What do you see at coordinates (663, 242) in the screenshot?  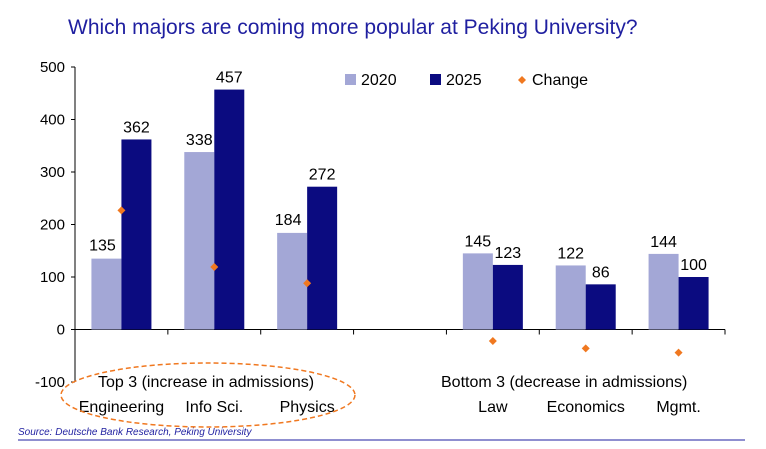 I see `bar-value-label: 144` at bounding box center [663, 242].